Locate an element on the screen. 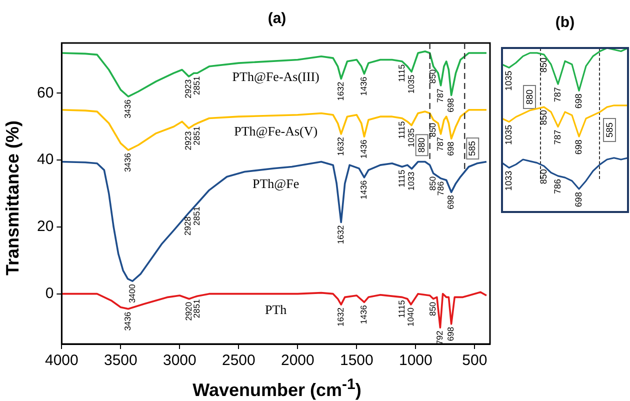  y-tick-label: 20 is located at coordinates (45, 227).